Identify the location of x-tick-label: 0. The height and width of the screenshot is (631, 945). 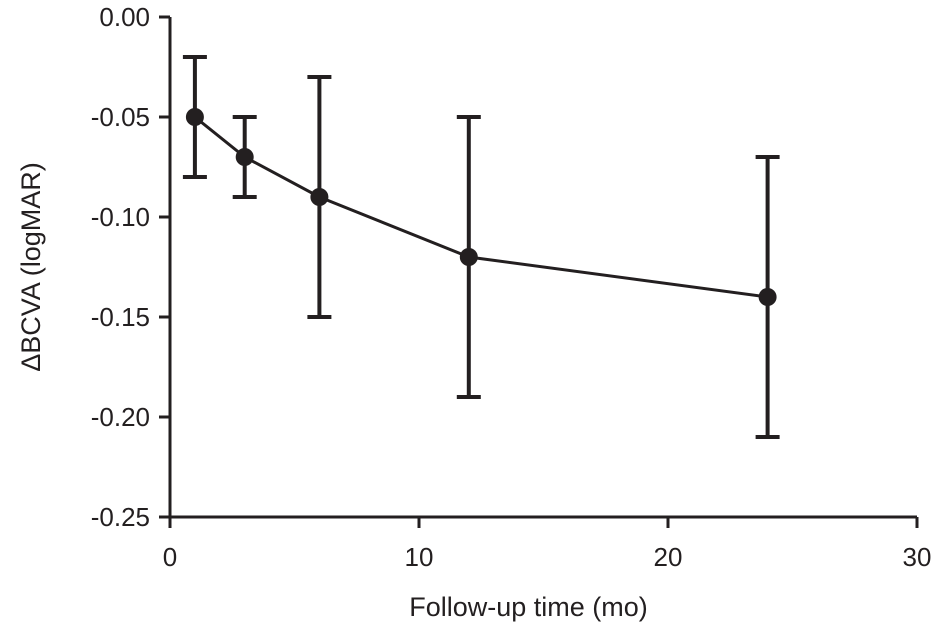
(170, 557).